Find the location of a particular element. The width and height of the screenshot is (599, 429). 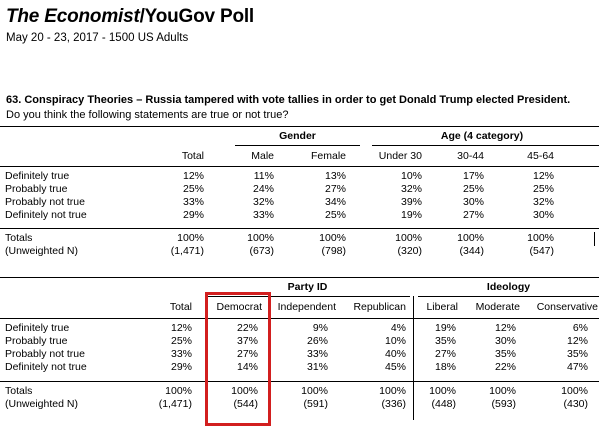

page-title: The Economist/YouGov Poll is located at coordinates (130, 17).